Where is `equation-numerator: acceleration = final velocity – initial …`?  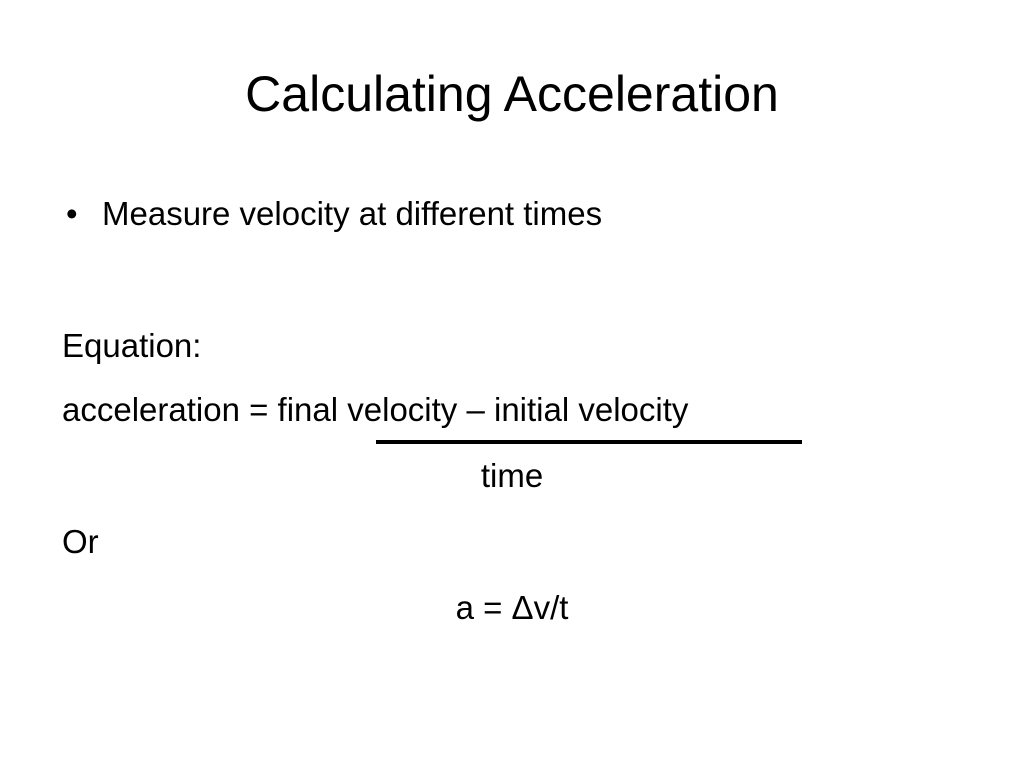 equation-numerator: acceleration = final velocity – initial … is located at coordinates (375, 409).